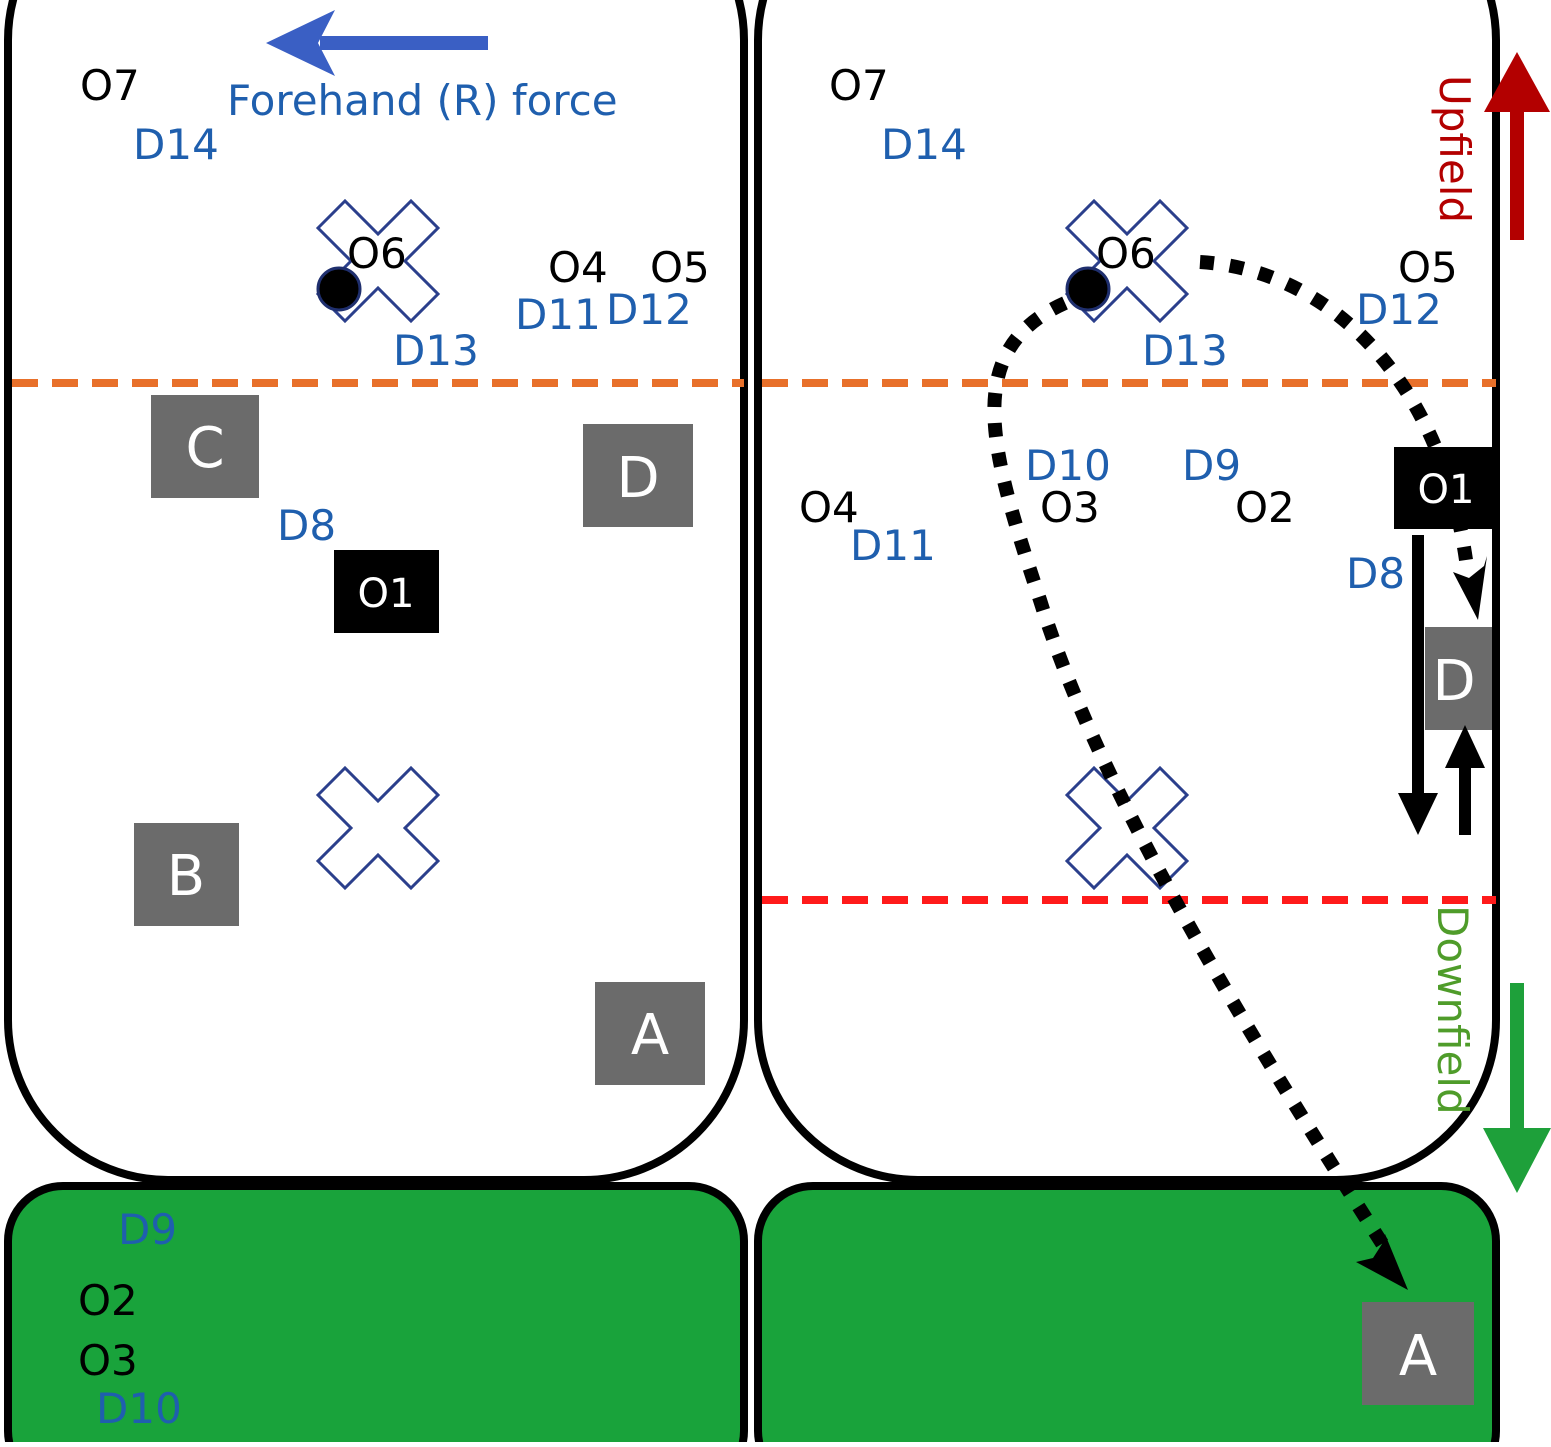 The width and height of the screenshot is (1551, 1447). I want to click on left-o3: O3, so click(108, 1360).